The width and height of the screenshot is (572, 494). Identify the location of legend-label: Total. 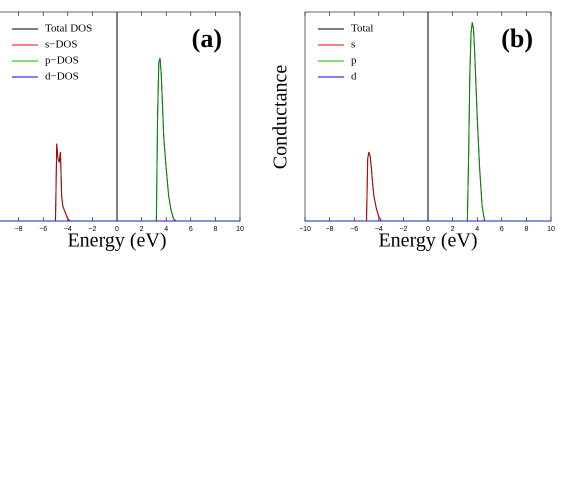
(362, 29).